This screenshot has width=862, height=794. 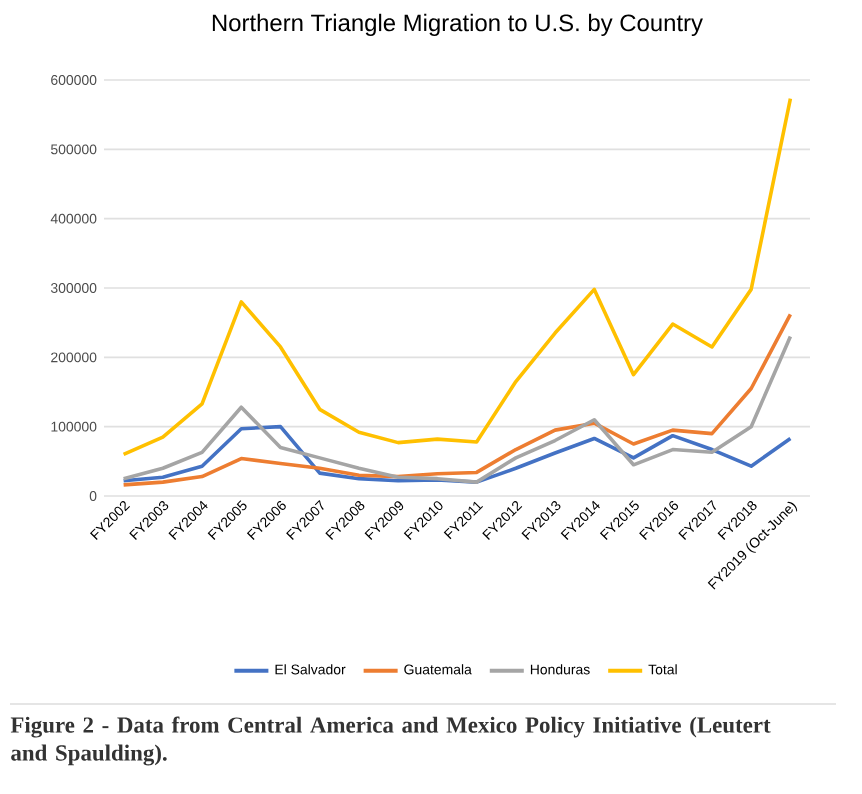 What do you see at coordinates (457, 454) in the screenshot?
I see `line-series` at bounding box center [457, 454].